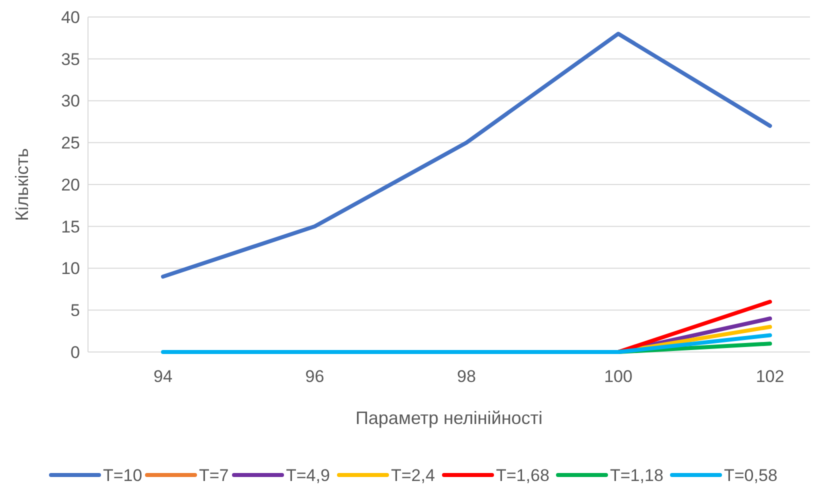 The image size is (837, 495). Describe the element at coordinates (413, 475) in the screenshot. I see `legend-label: T=2,4` at that location.